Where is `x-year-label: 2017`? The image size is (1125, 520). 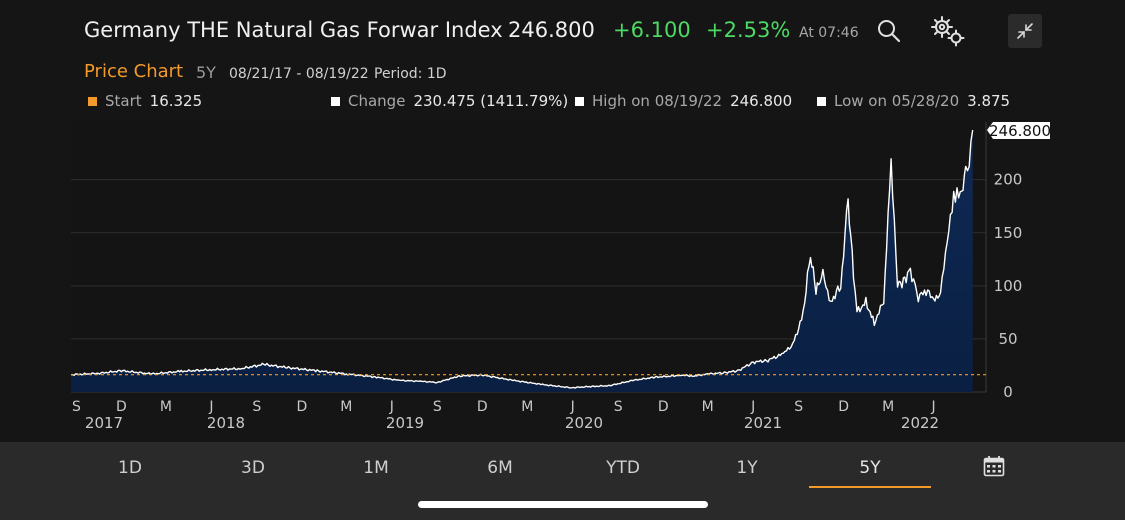
x-year-label: 2017 is located at coordinates (104, 423).